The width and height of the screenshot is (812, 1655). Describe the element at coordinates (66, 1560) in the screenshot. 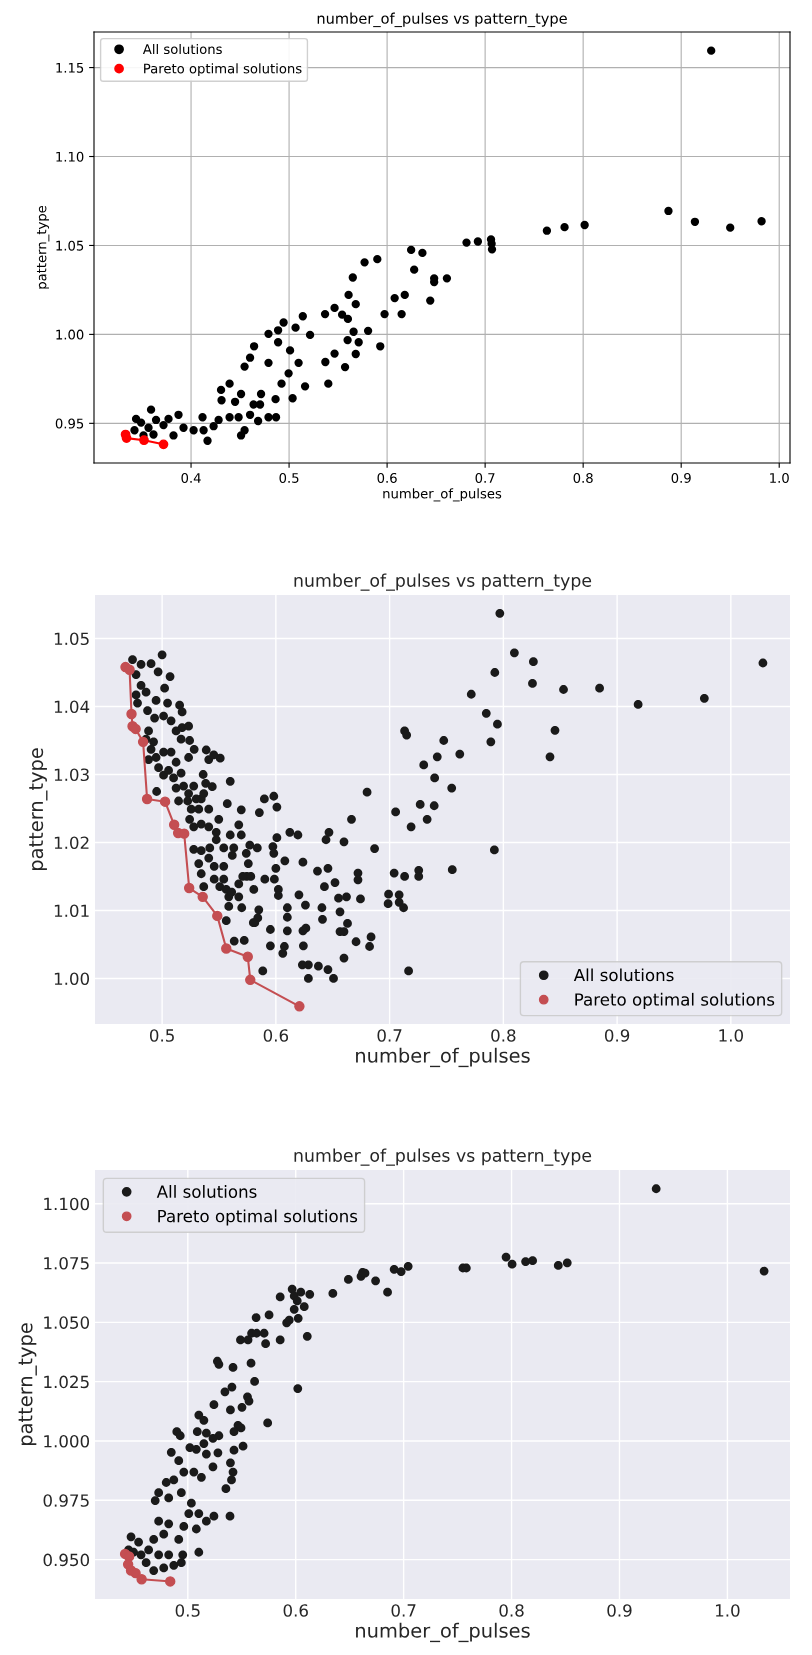

I see `y-tick-label: 0.950` at that location.